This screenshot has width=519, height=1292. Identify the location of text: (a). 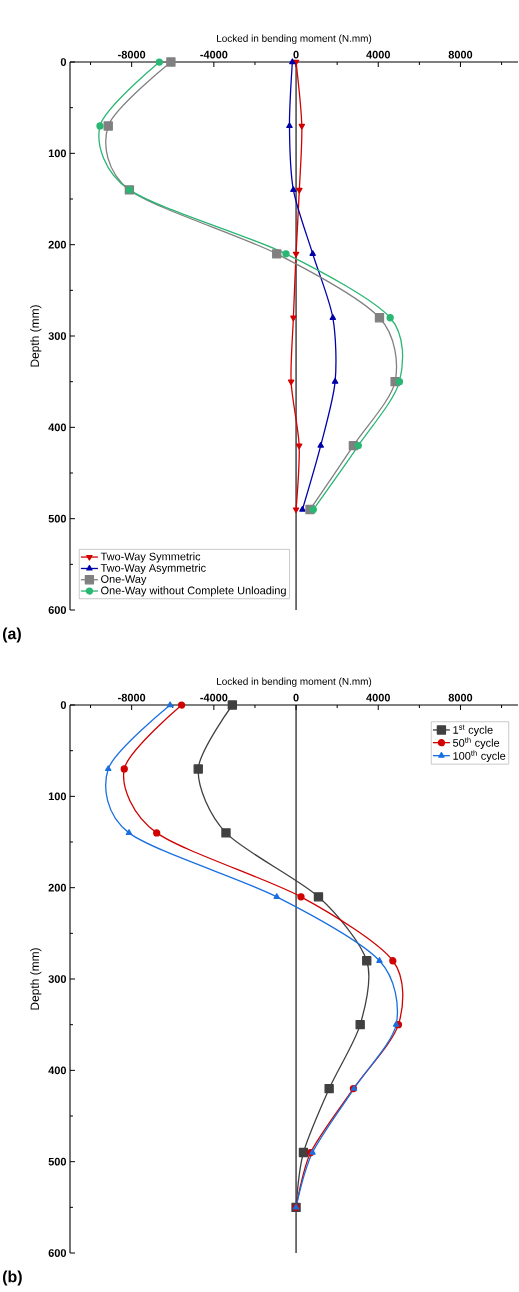
(12, 635).